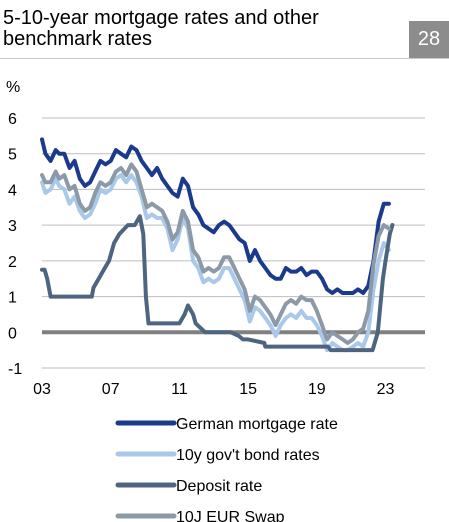  I want to click on legend-label-4: 10J EUR Swap, so click(230, 515).